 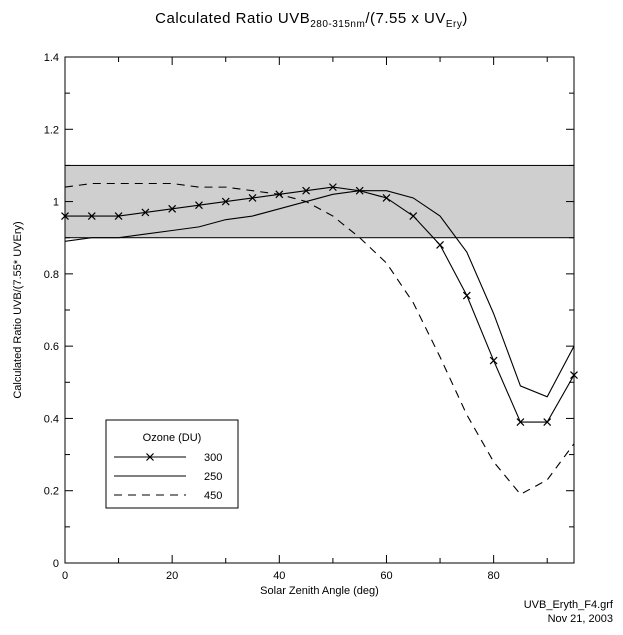 I want to click on title-subscript-ery: Ery, so click(x=454, y=24).